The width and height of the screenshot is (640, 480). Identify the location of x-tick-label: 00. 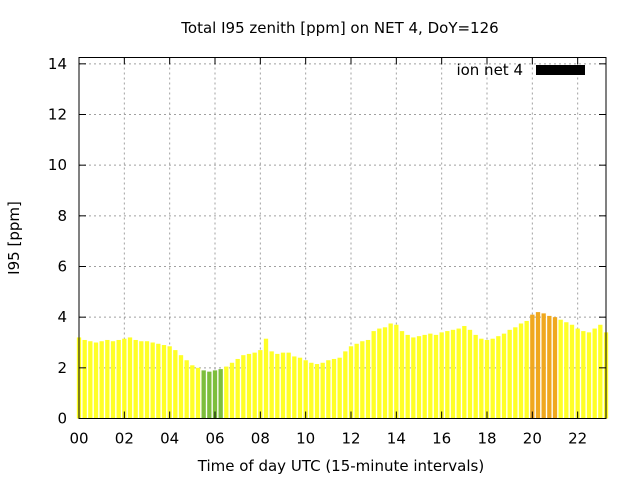
(78, 439).